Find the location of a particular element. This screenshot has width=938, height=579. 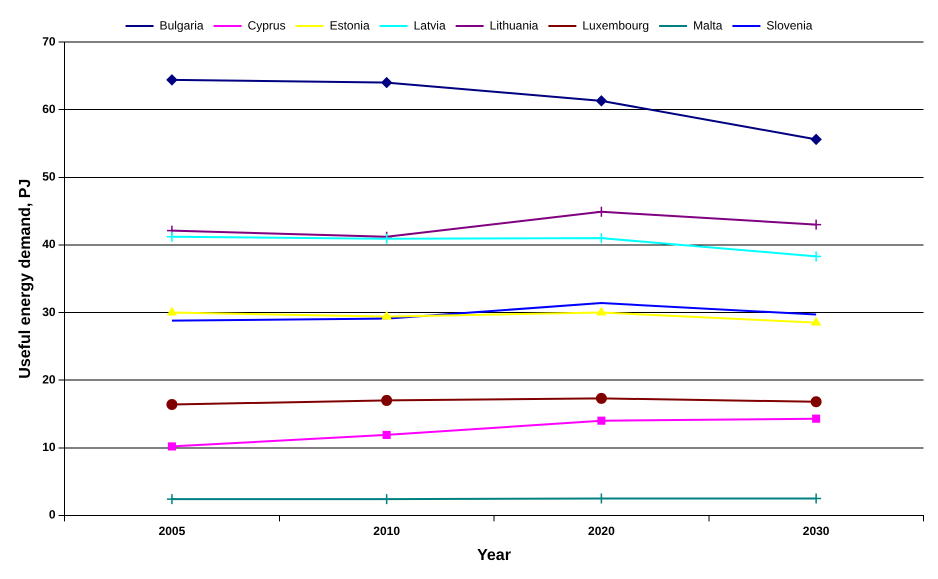

x-tick-label: 2030 is located at coordinates (816, 531).